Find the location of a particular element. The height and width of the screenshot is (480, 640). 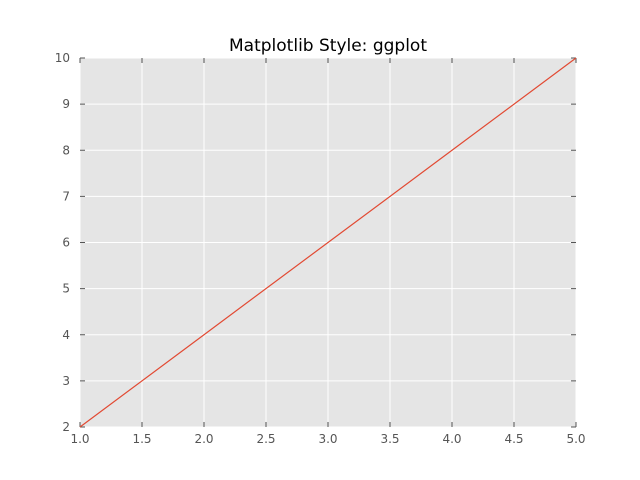

x-tick-label: 1.0 is located at coordinates (79, 439).